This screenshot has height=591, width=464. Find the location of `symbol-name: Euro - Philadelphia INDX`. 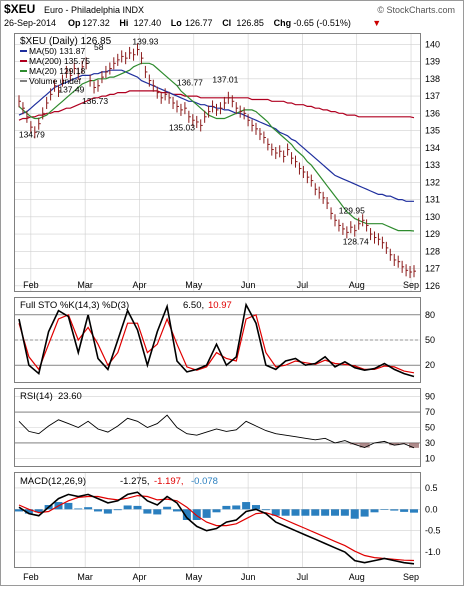

symbol-name: Euro - Philadelphia INDX is located at coordinates (94, 10).